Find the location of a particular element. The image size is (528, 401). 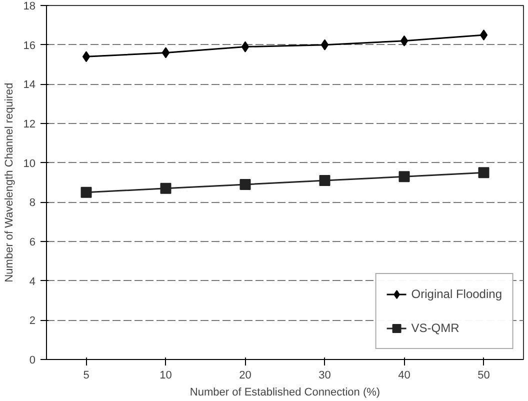

y-tick-label: 14 is located at coordinates (29, 85).